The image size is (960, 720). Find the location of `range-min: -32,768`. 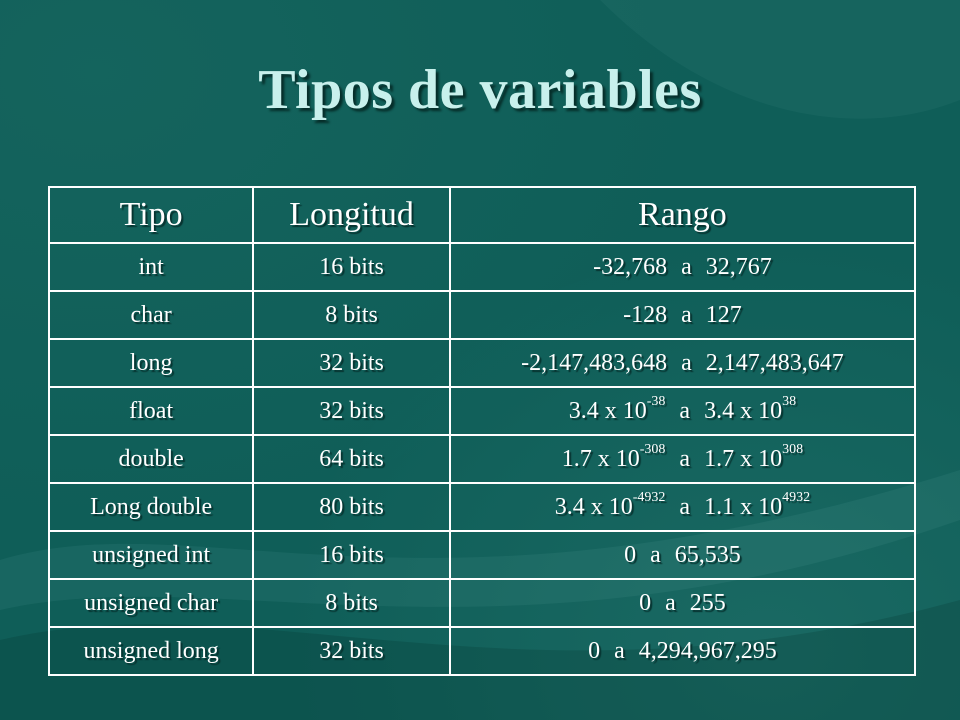

range-min: -32,768 is located at coordinates (630, 266).